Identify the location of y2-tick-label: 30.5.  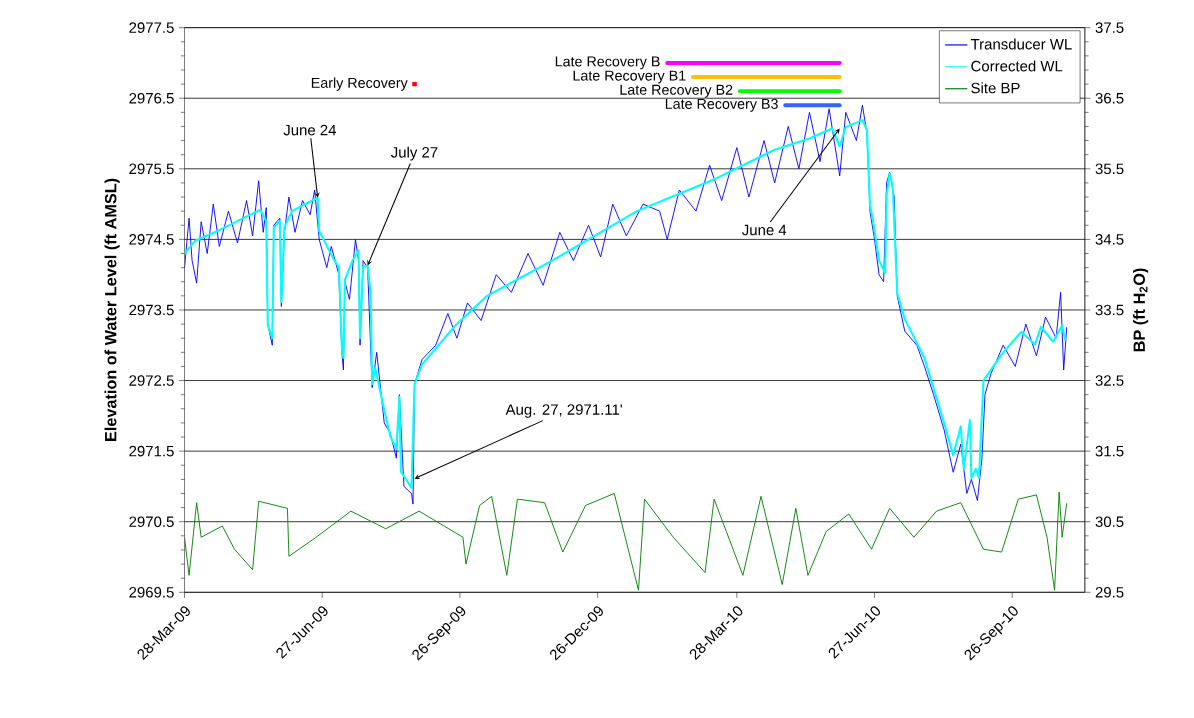
(1109, 521).